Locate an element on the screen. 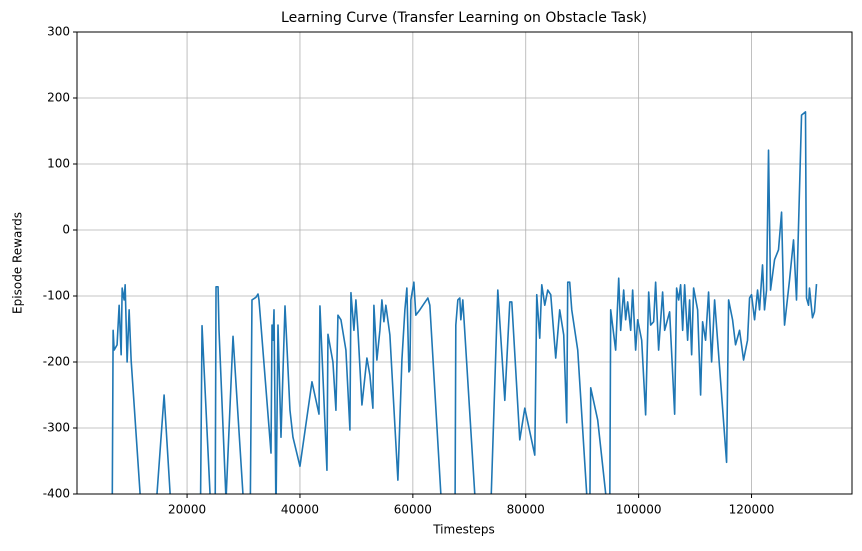 The height and width of the screenshot is (551, 862). x-tick-label: 120000 is located at coordinates (752, 510).